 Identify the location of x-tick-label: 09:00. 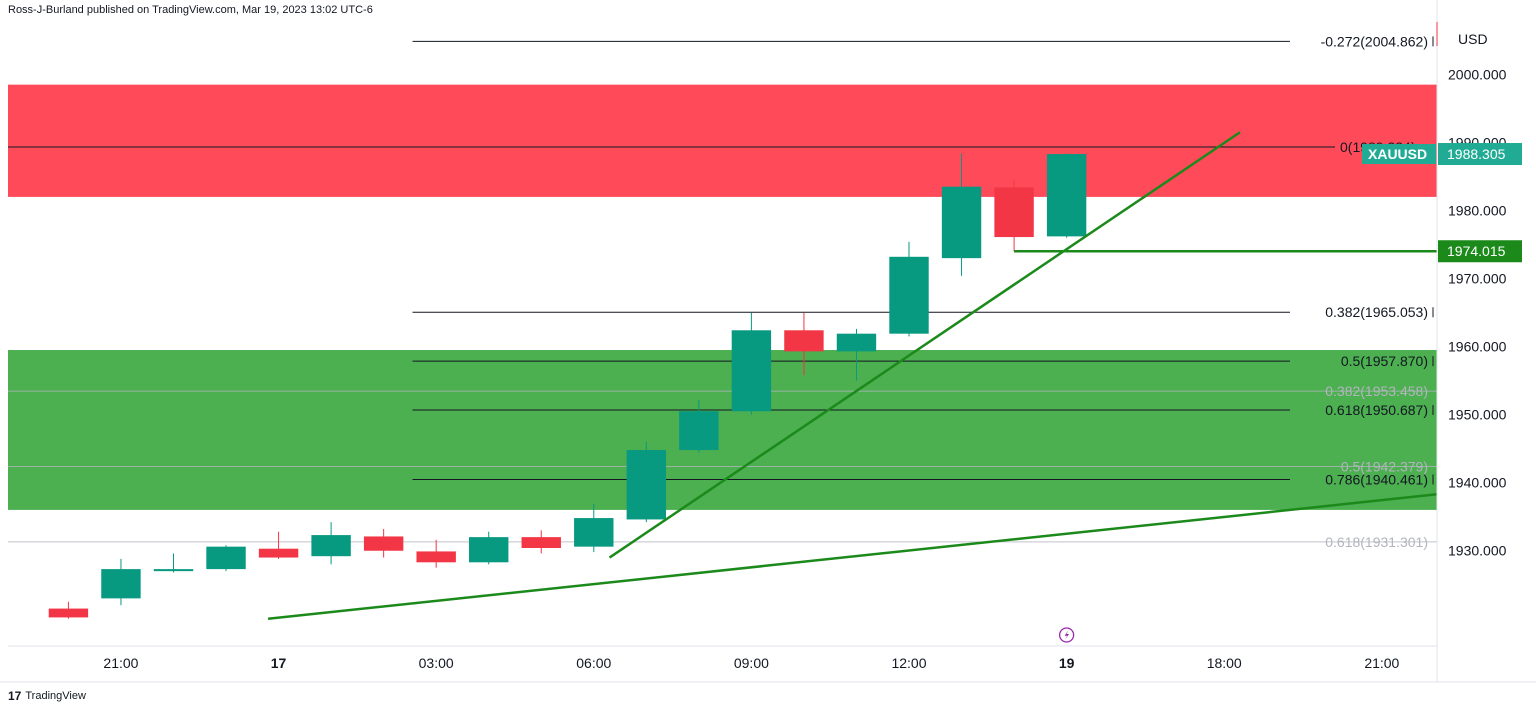
(751, 663).